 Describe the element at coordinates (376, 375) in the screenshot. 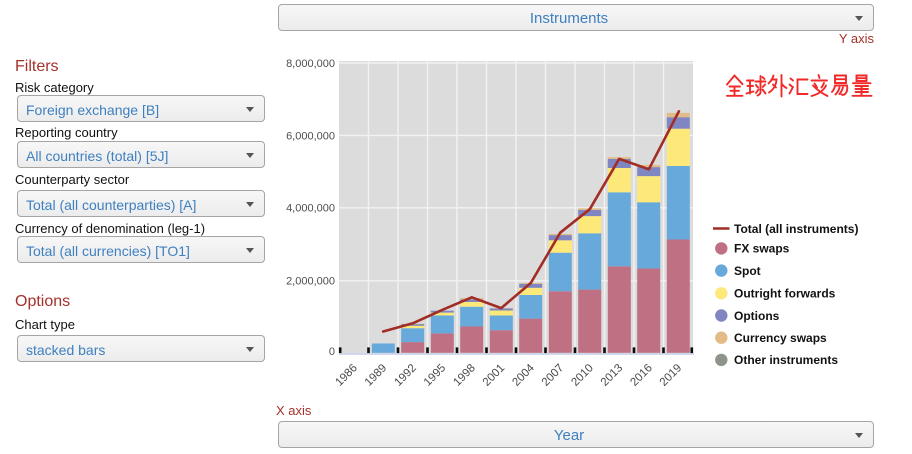

I see `svg-text: 1989` at that location.